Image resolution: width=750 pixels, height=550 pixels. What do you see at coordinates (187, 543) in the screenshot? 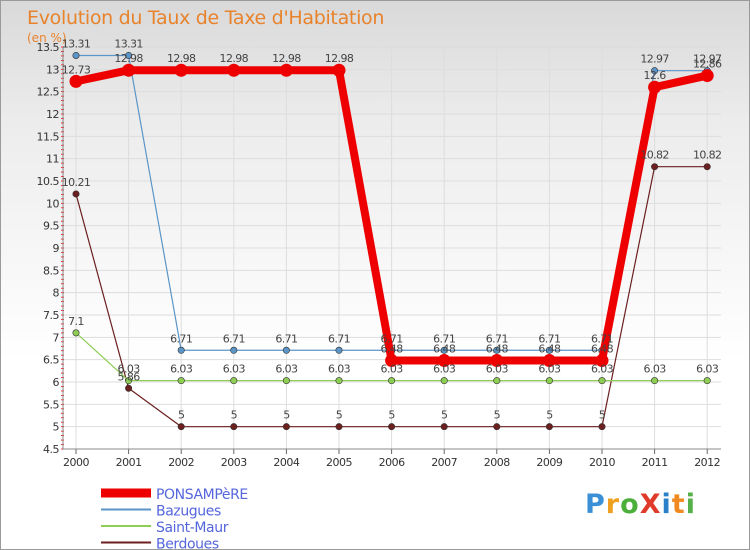
I see `legend-label: Berdoues` at bounding box center [187, 543].